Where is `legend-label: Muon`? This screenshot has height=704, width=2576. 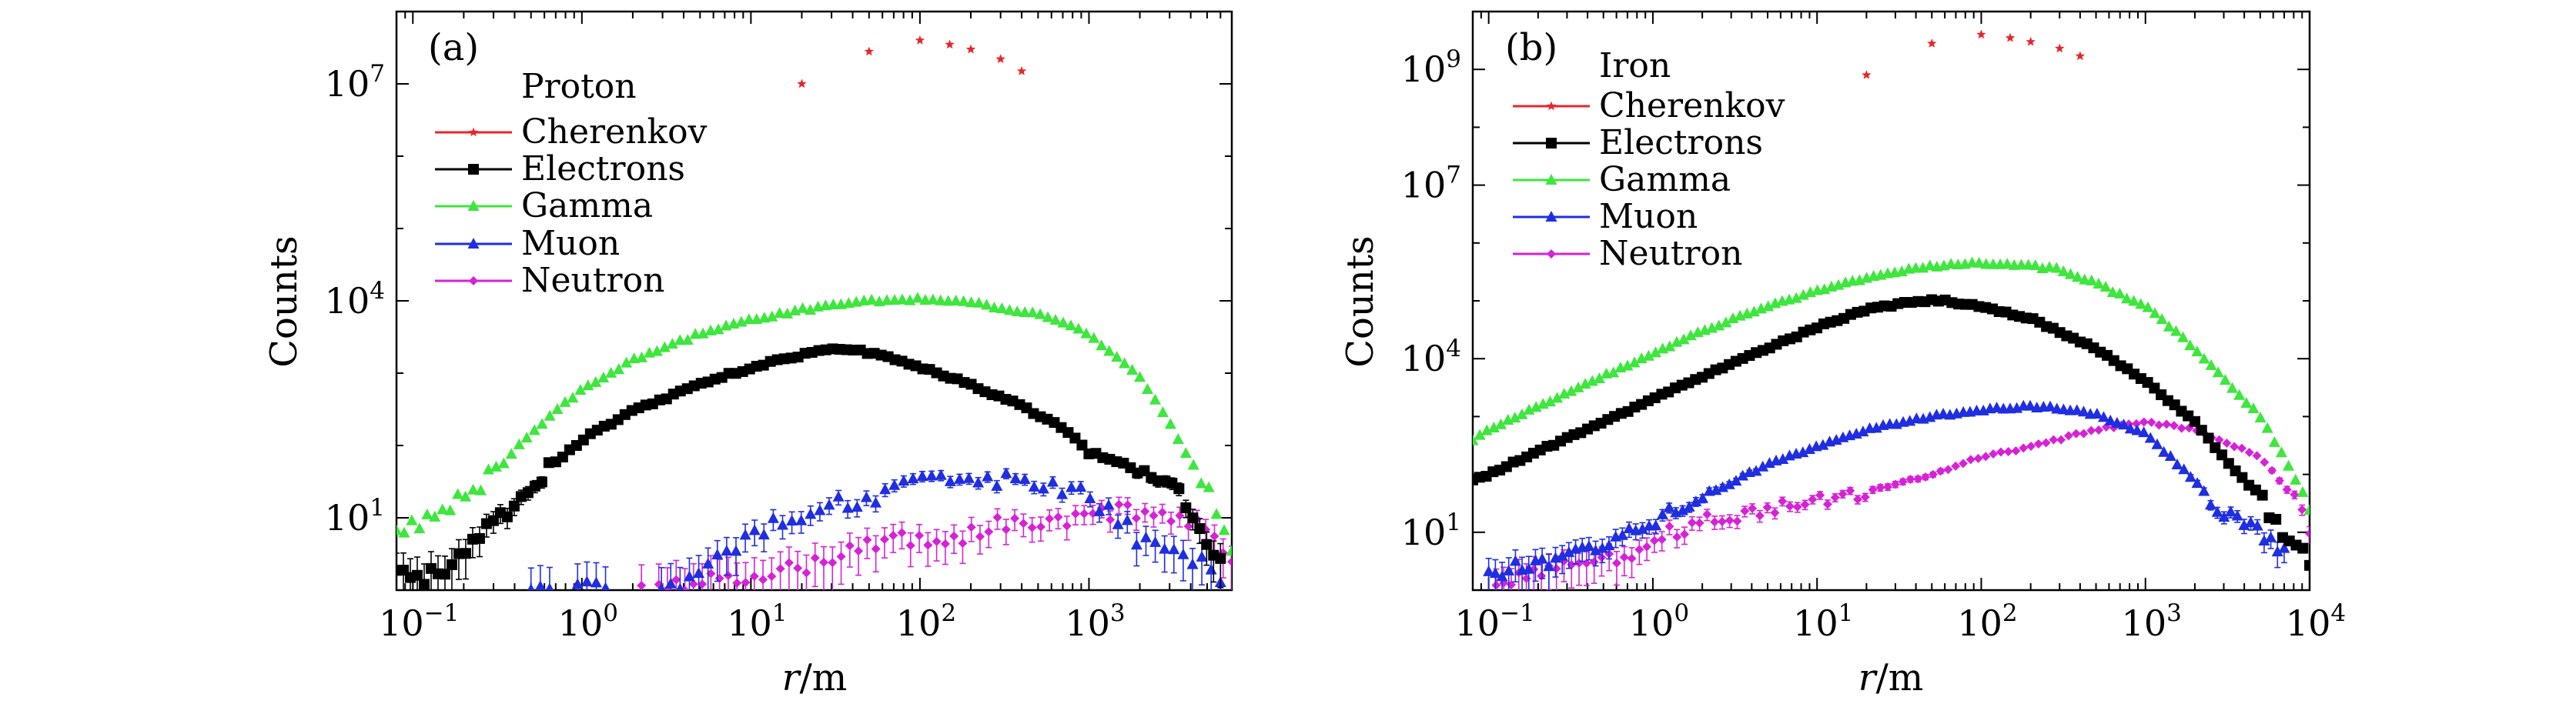 legend-label: Muon is located at coordinates (1648, 216).